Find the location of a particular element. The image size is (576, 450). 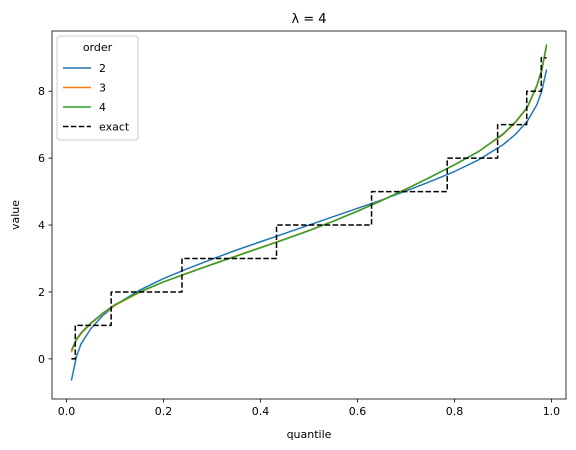

x-tick-label: 0.0 is located at coordinates (67, 411).